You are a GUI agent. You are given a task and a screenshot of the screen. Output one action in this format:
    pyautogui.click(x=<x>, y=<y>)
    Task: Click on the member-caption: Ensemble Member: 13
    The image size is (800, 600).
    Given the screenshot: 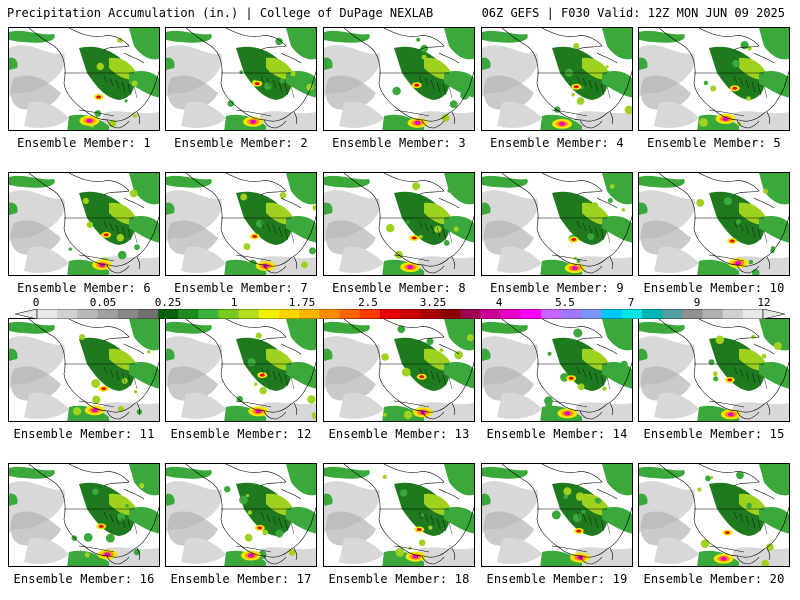 What is the action you would take?
    pyautogui.click(x=399, y=434)
    